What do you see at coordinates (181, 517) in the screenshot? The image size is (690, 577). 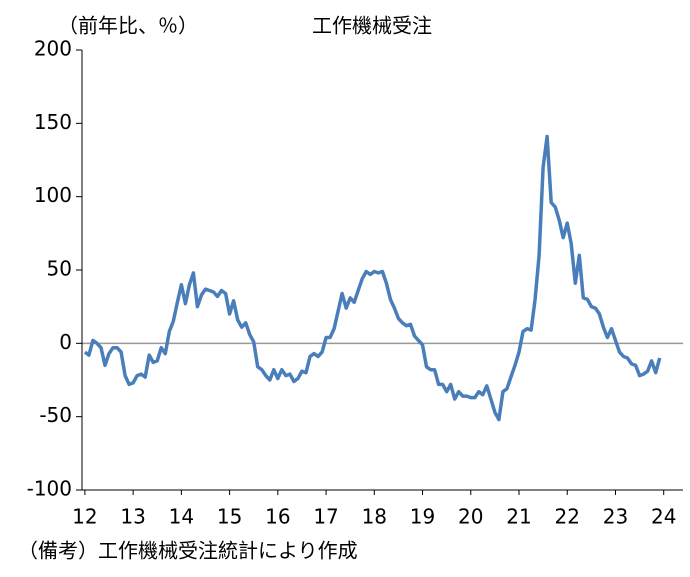 I see `x-tick-label: 14` at bounding box center [181, 517].